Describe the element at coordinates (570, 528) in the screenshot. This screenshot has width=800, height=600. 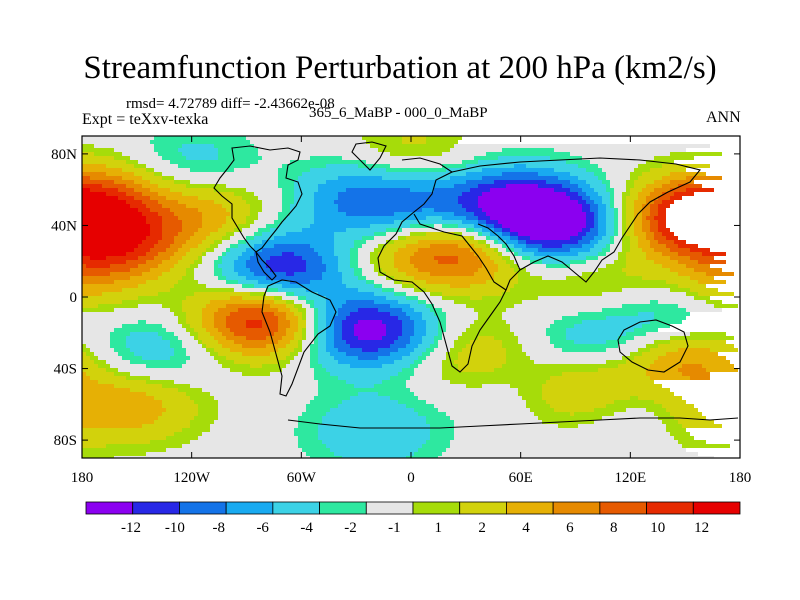
I see `colorbar-label: 6` at that location.